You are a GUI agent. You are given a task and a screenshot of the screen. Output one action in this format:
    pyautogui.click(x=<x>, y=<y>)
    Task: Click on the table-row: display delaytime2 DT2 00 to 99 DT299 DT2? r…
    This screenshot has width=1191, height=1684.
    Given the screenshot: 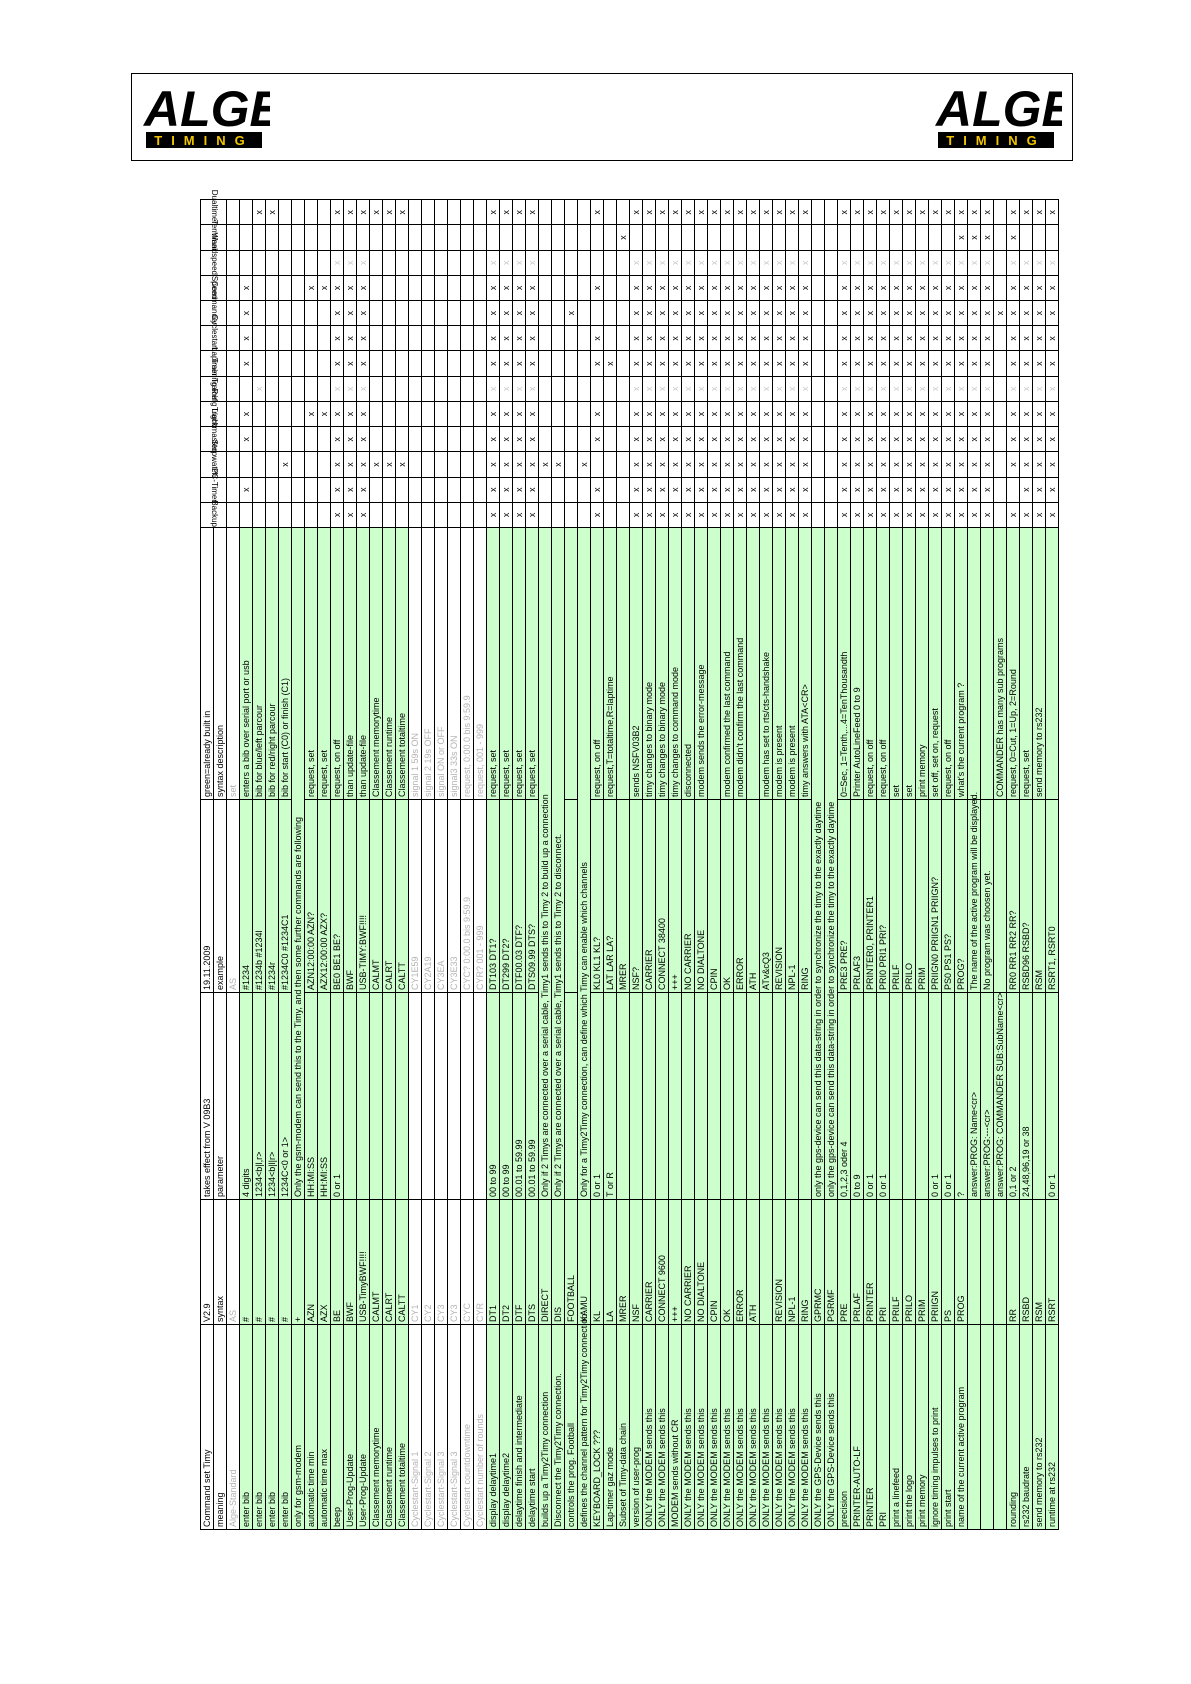 What is the action you would take?
    pyautogui.click(x=506, y=864)
    